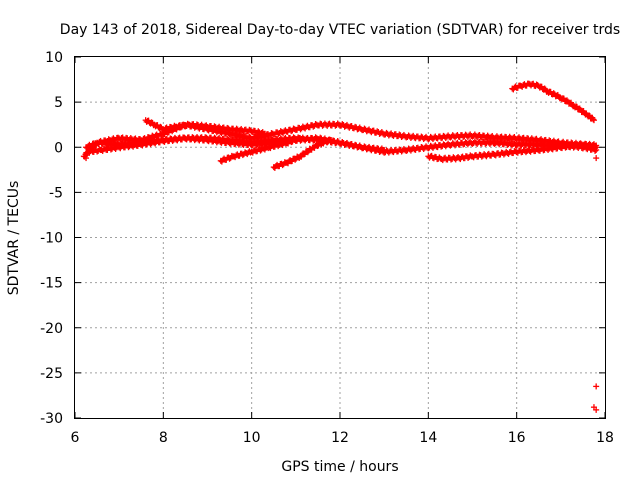 The width and height of the screenshot is (640, 485). Describe the element at coordinates (553, 102) in the screenshot. I see `series-track-h` at that location.